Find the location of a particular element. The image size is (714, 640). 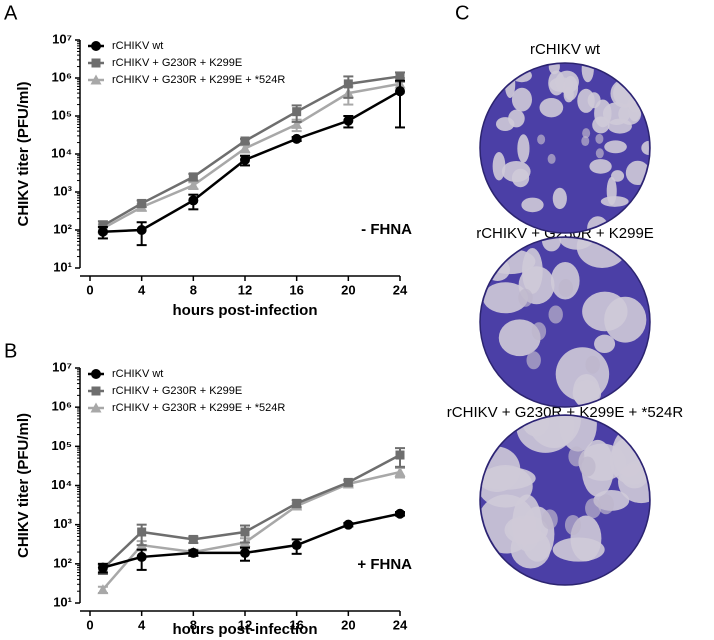

legend-label: rCHIKV + G230R + K299E is located at coordinates (177, 63).